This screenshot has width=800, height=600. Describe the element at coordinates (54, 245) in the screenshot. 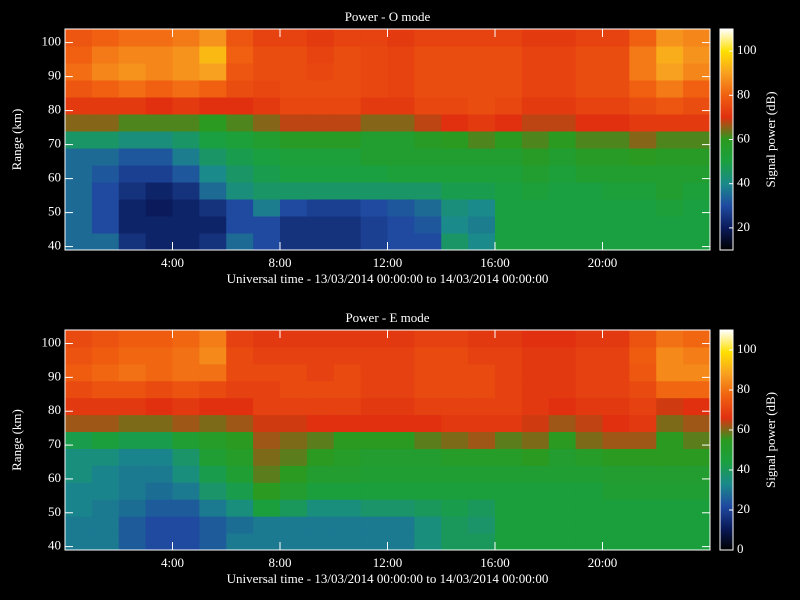

I see `y-tick-label: 40` at that location.